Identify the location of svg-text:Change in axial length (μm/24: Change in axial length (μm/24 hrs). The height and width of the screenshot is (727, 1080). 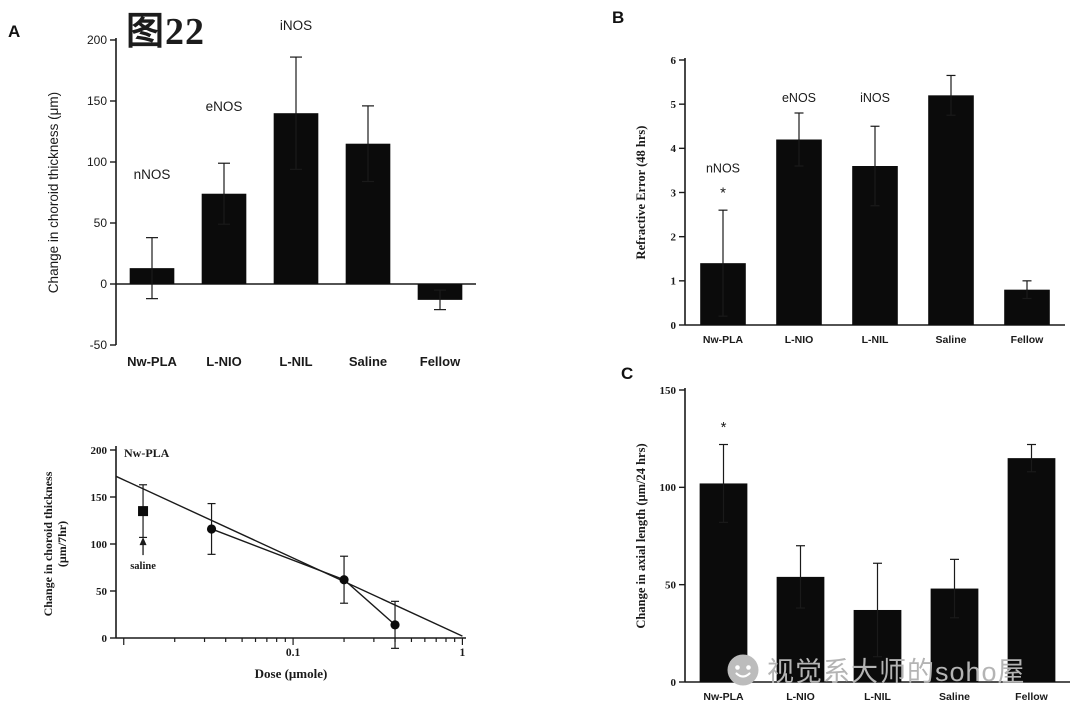
(641, 535).